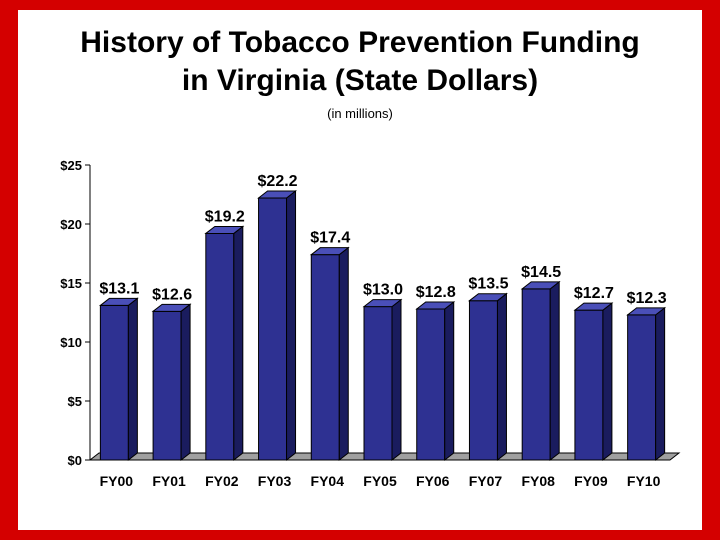 The image size is (720, 540). I want to click on x-tick-label: FY06, so click(433, 481).